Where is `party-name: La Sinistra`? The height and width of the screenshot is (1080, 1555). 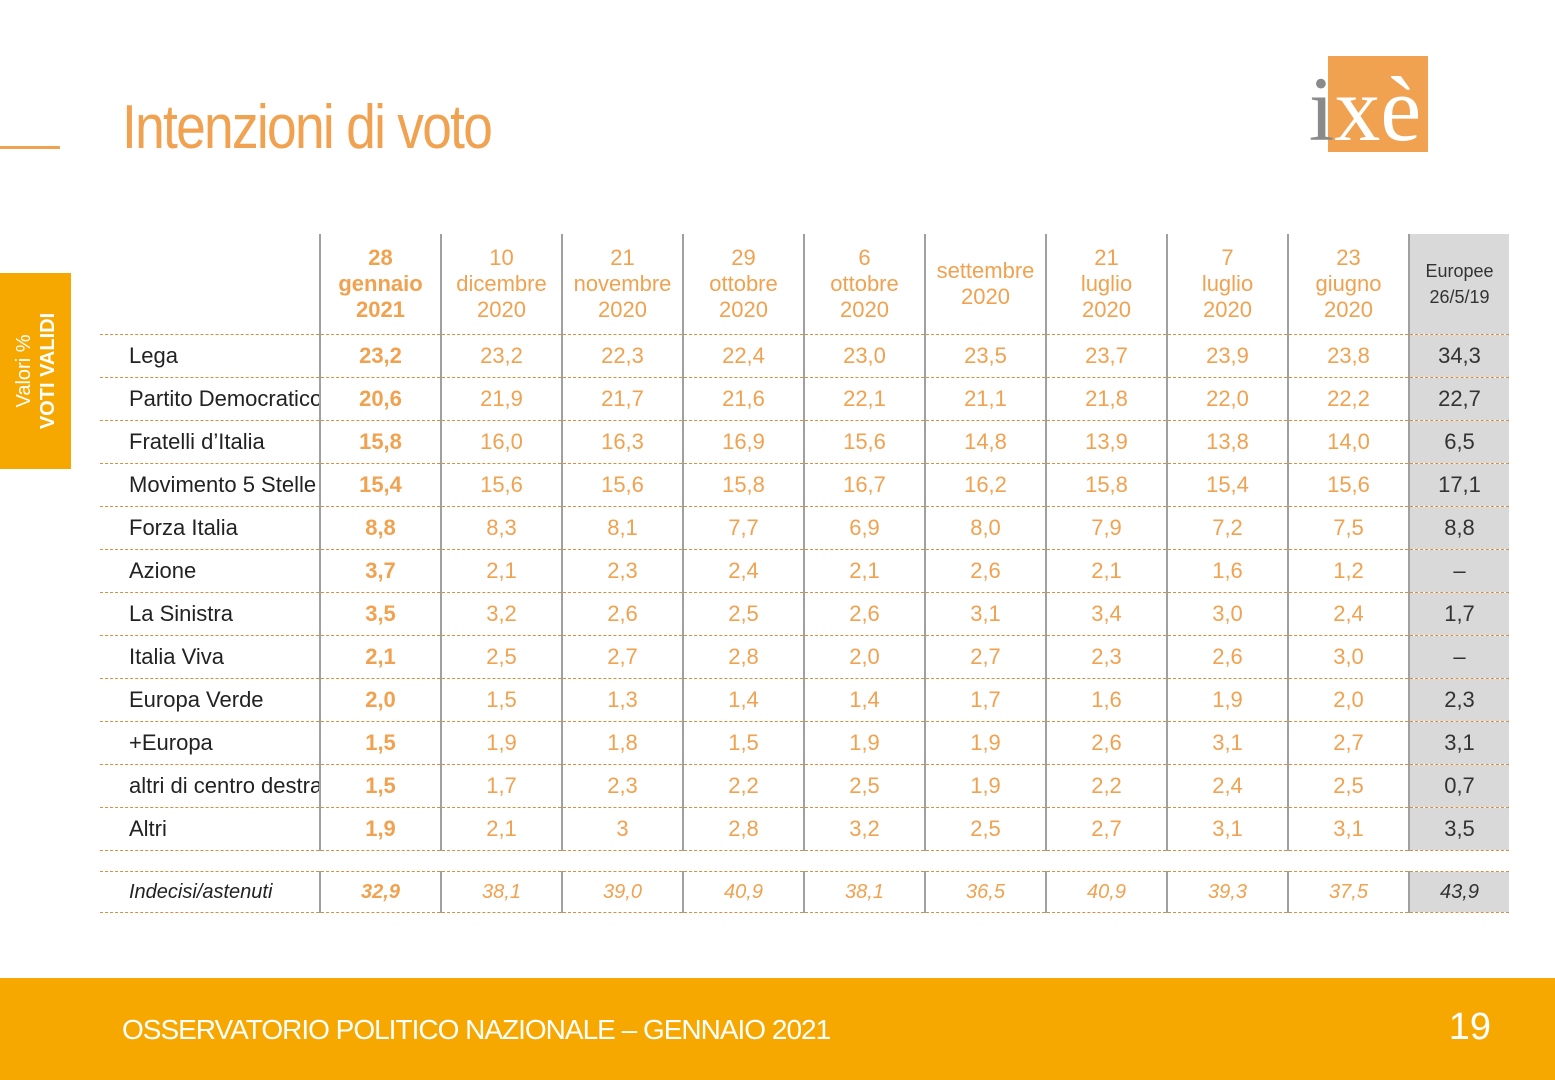
party-name: La Sinistra is located at coordinates (210, 614).